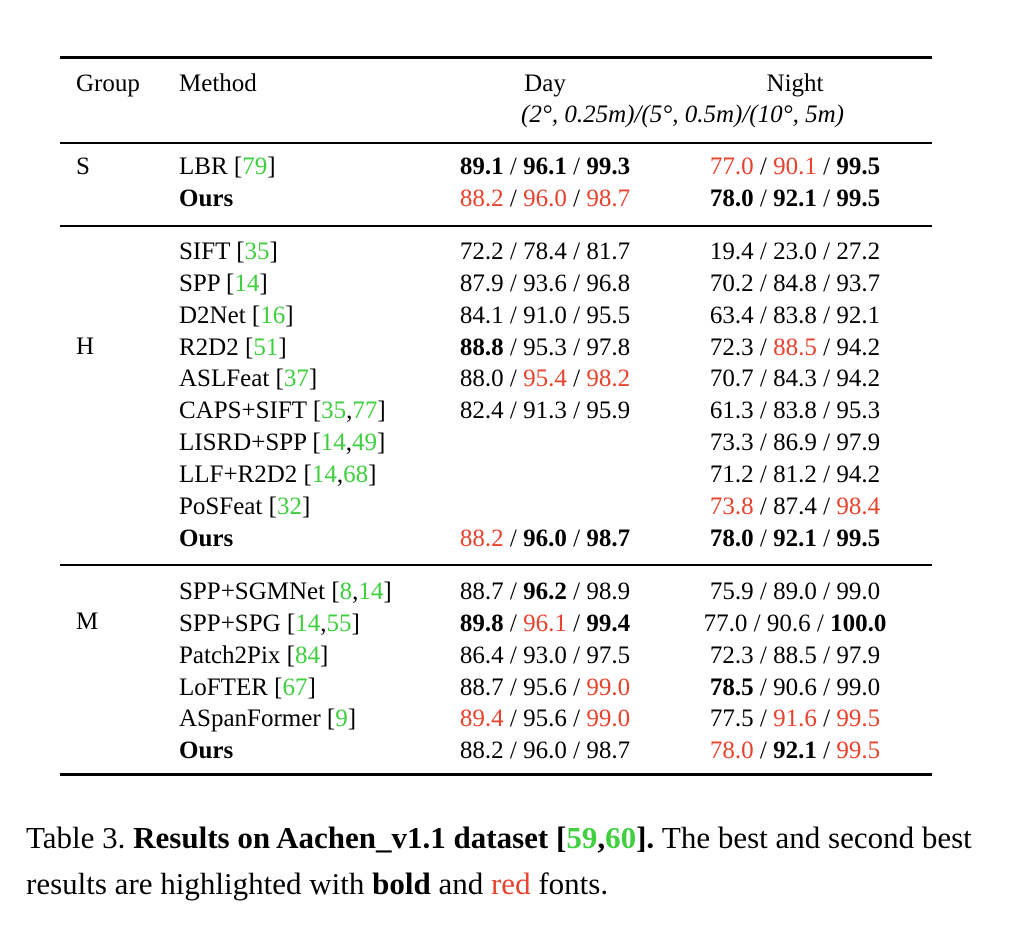  I want to click on metric-value: 61.3, so click(731, 411).